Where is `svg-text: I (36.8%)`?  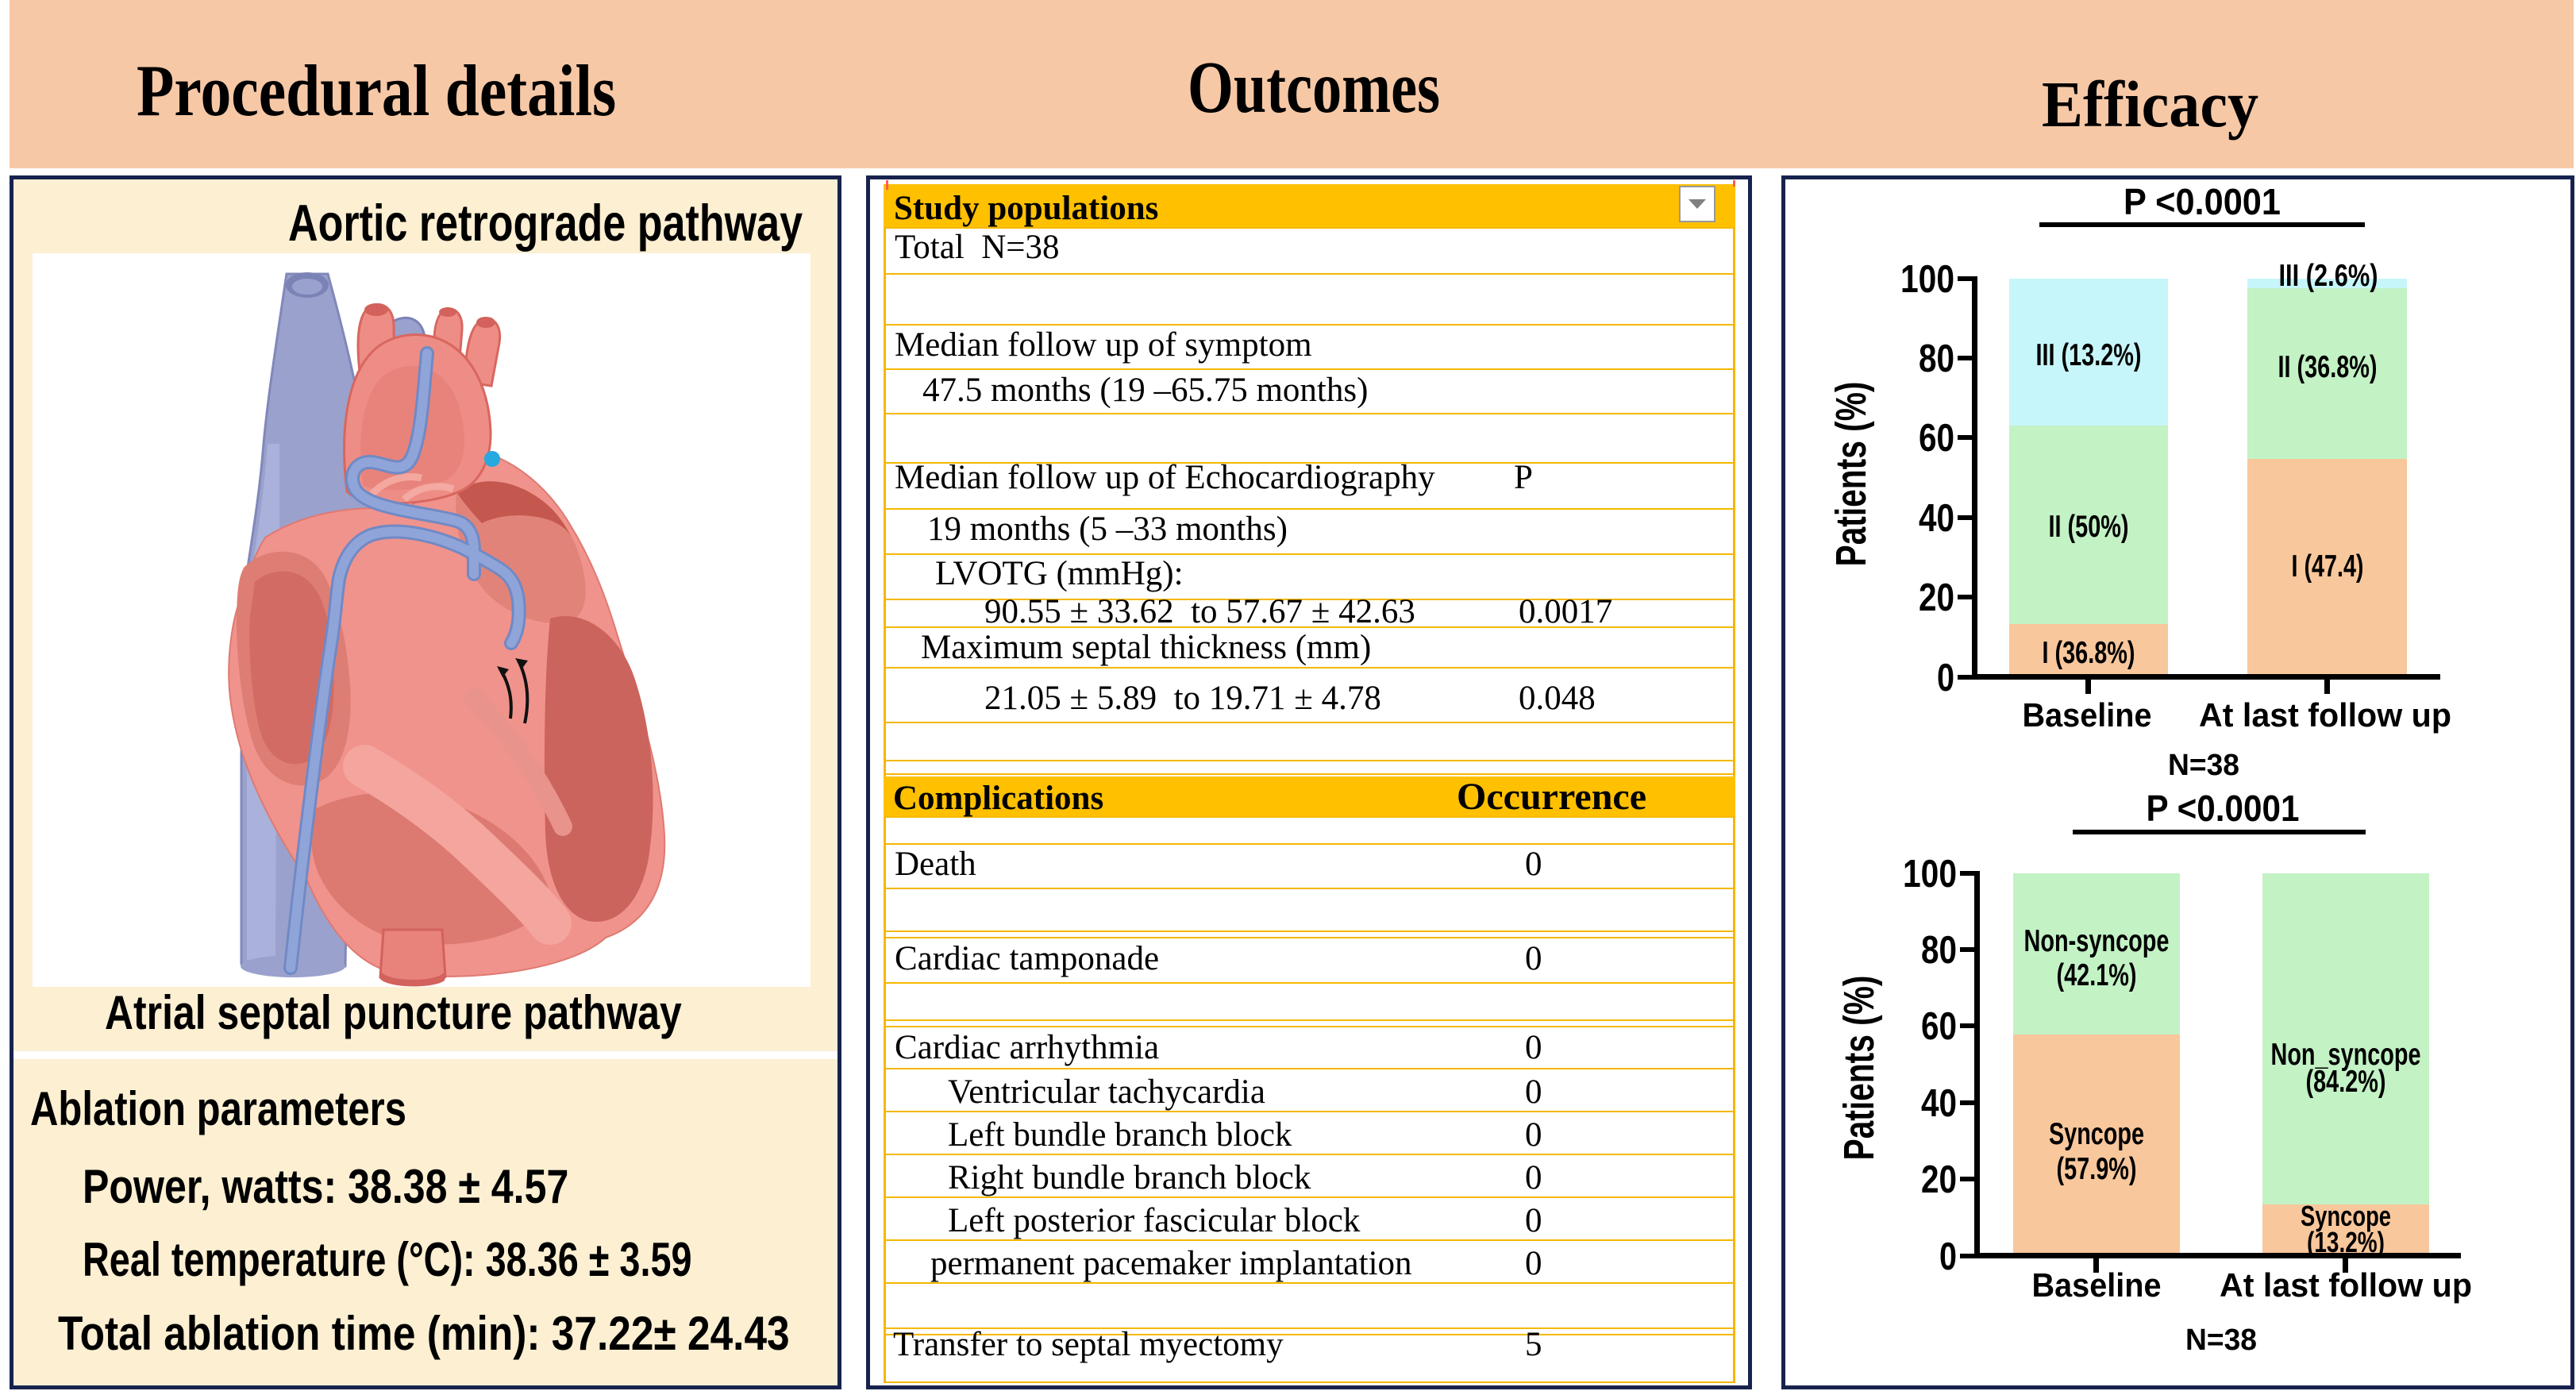
svg-text: I (36.8%) is located at coordinates (2089, 653).